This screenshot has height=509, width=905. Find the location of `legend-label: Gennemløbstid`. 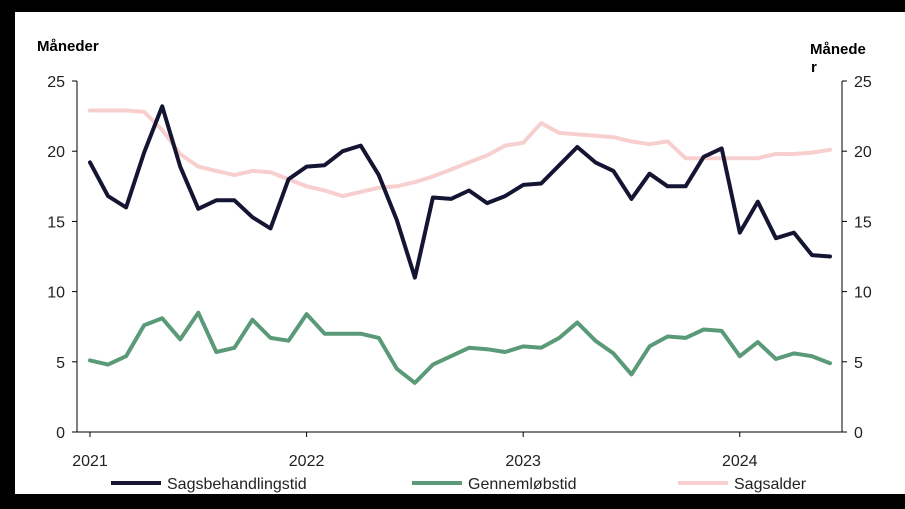

legend-label: Gennemløbstid is located at coordinates (522, 484).